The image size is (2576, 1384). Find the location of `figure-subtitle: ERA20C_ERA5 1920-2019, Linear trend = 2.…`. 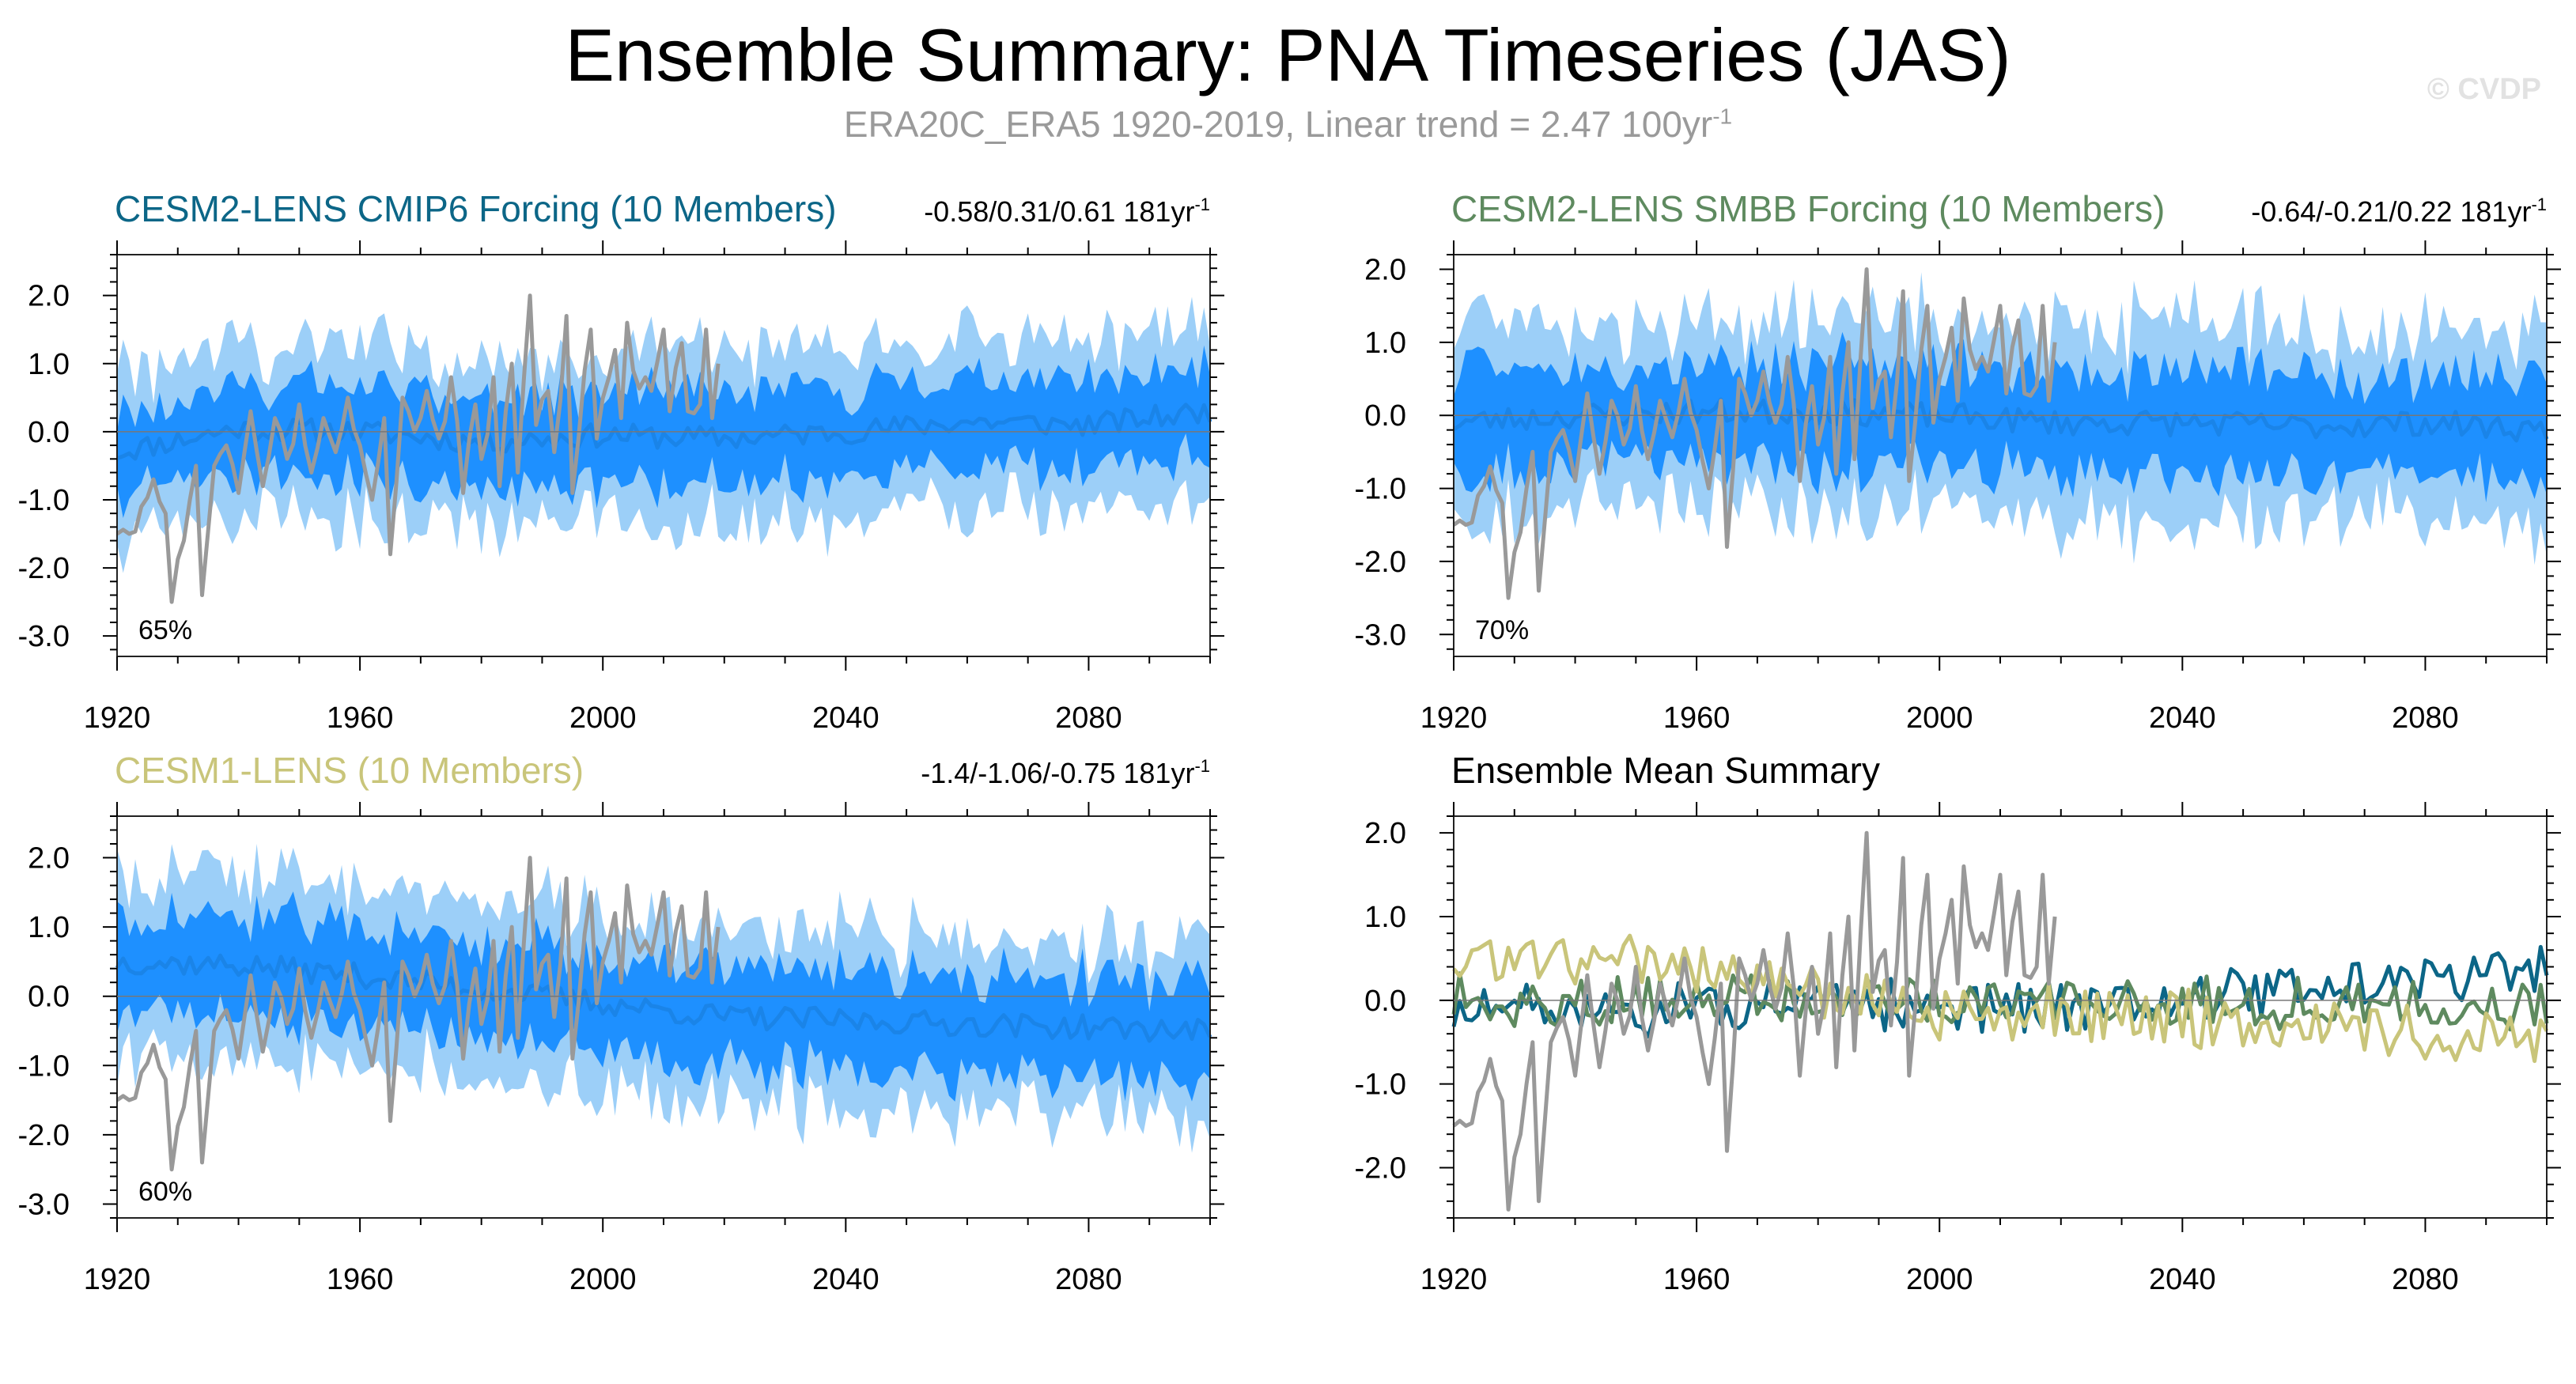

figure-subtitle: ERA20C_ERA5 1920-2019, Linear trend = 2.… is located at coordinates (1288, 124).